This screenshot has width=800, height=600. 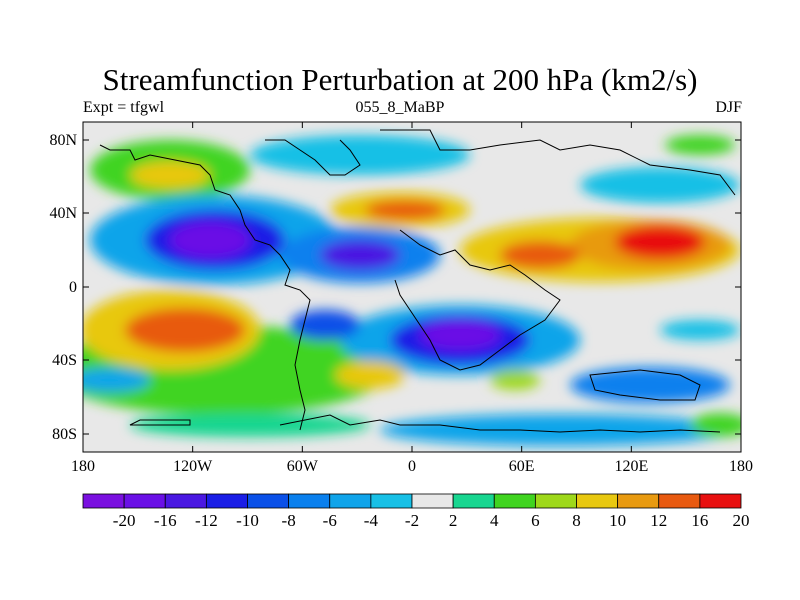 I want to click on colorbar-label: 10, so click(x=617, y=520).